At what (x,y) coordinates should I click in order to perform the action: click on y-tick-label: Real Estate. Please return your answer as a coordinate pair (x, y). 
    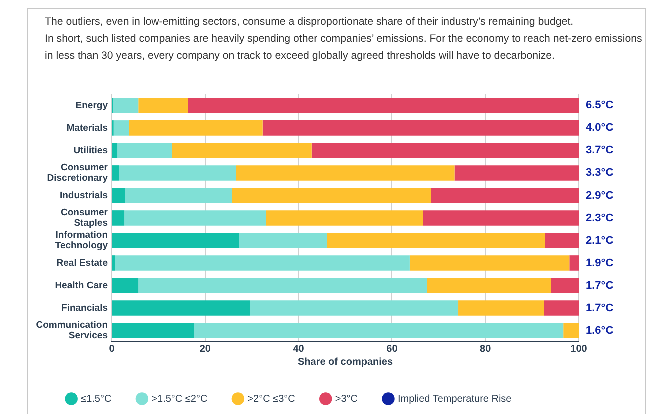
    Looking at the image, I should click on (82, 263).